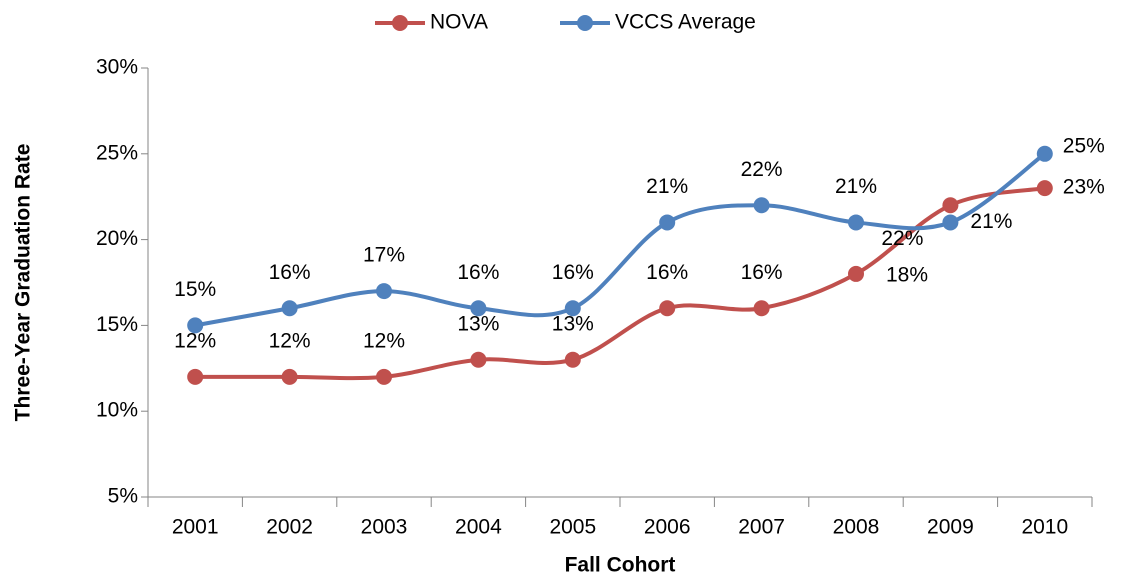 The image size is (1122, 578). I want to click on data-label: 18%, so click(907, 274).